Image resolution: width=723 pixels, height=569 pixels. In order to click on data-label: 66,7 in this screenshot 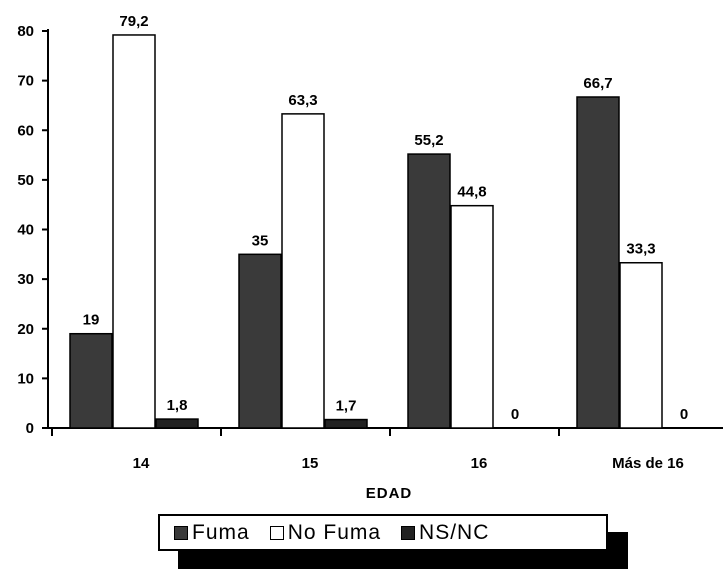, I will do `click(597, 83)`.